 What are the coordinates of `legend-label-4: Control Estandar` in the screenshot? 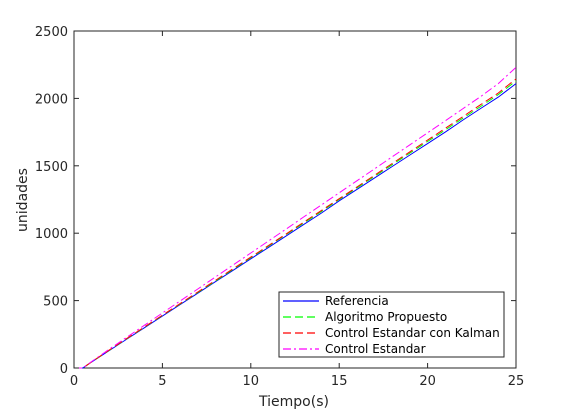 It's located at (375, 349).